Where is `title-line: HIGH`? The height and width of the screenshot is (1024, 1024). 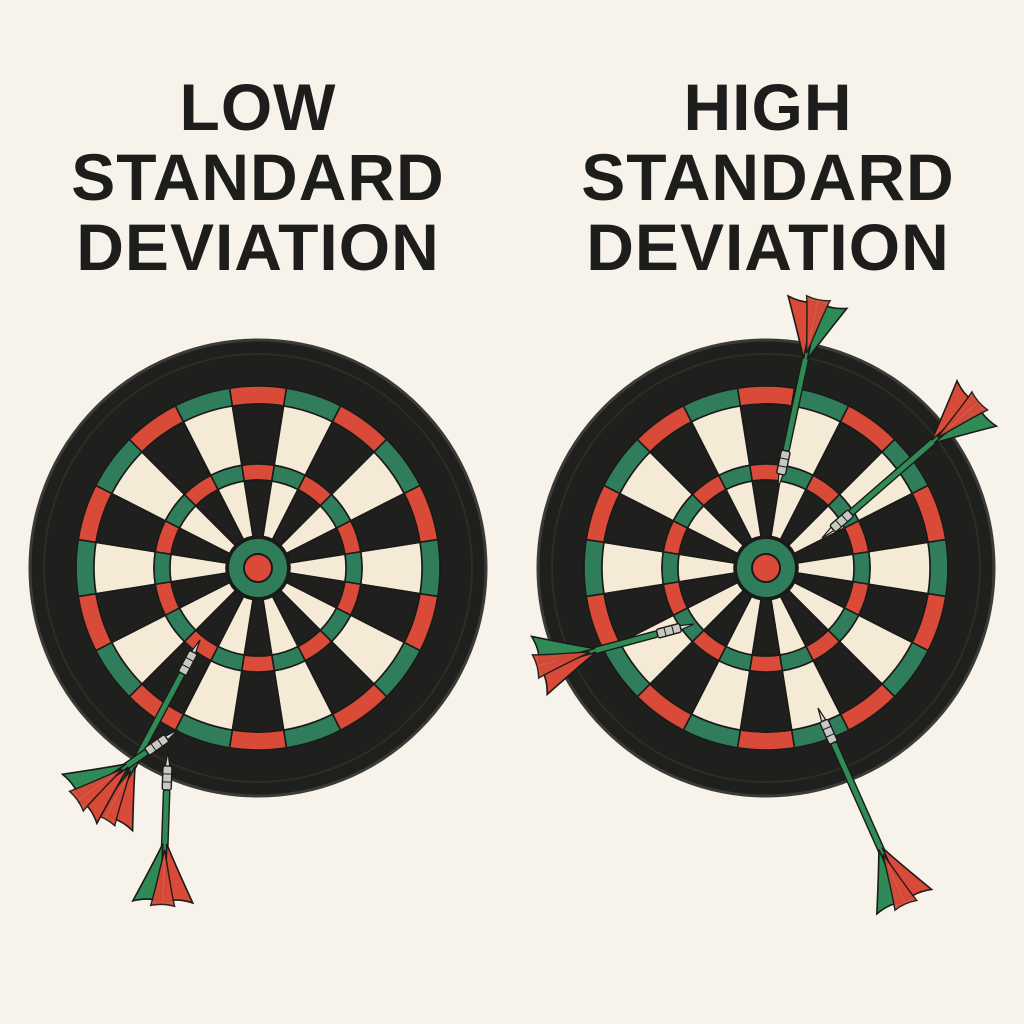 title-line: HIGH is located at coordinates (768, 107).